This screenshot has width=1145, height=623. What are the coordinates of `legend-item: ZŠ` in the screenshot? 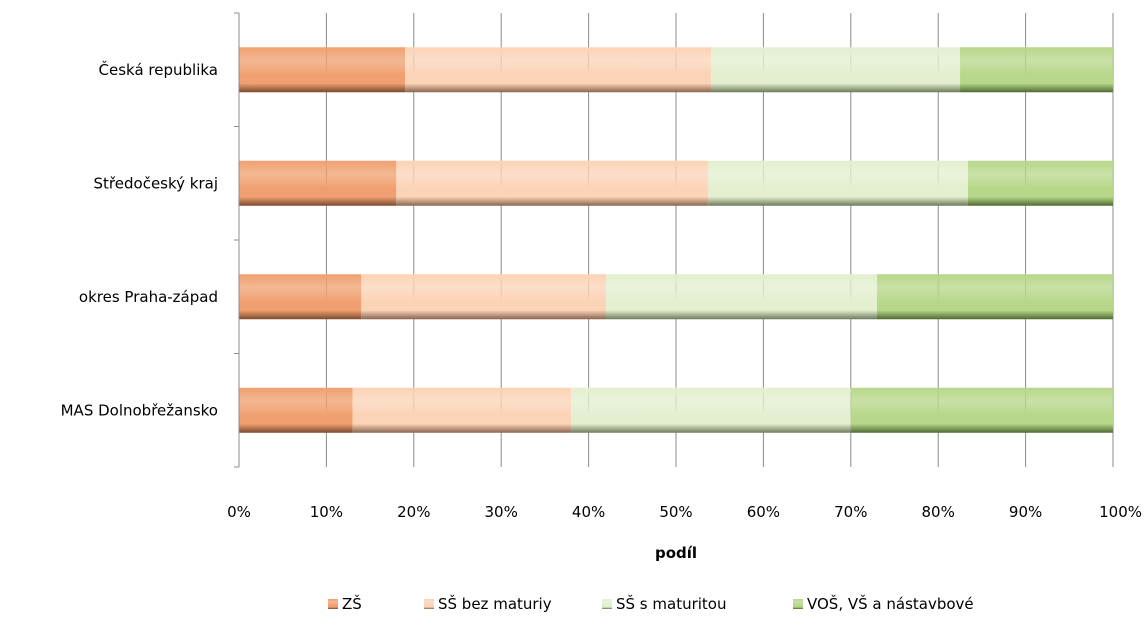 It's located at (345, 603).